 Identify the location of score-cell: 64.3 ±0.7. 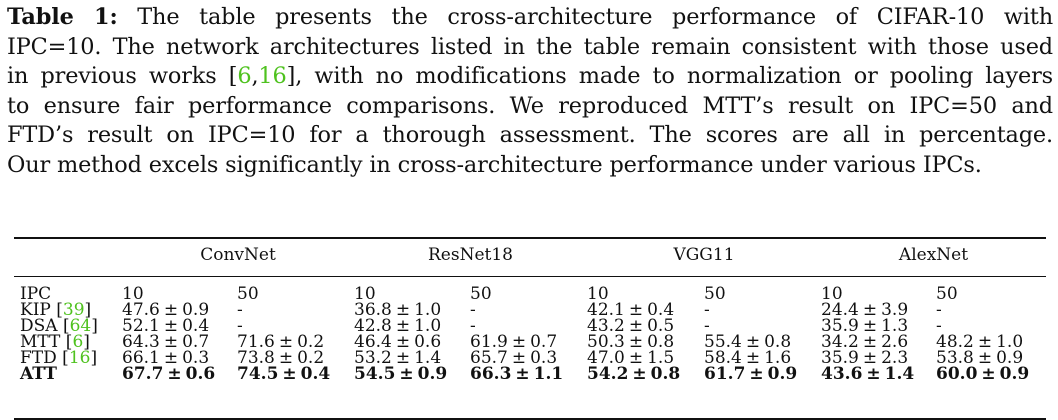
(165, 342).